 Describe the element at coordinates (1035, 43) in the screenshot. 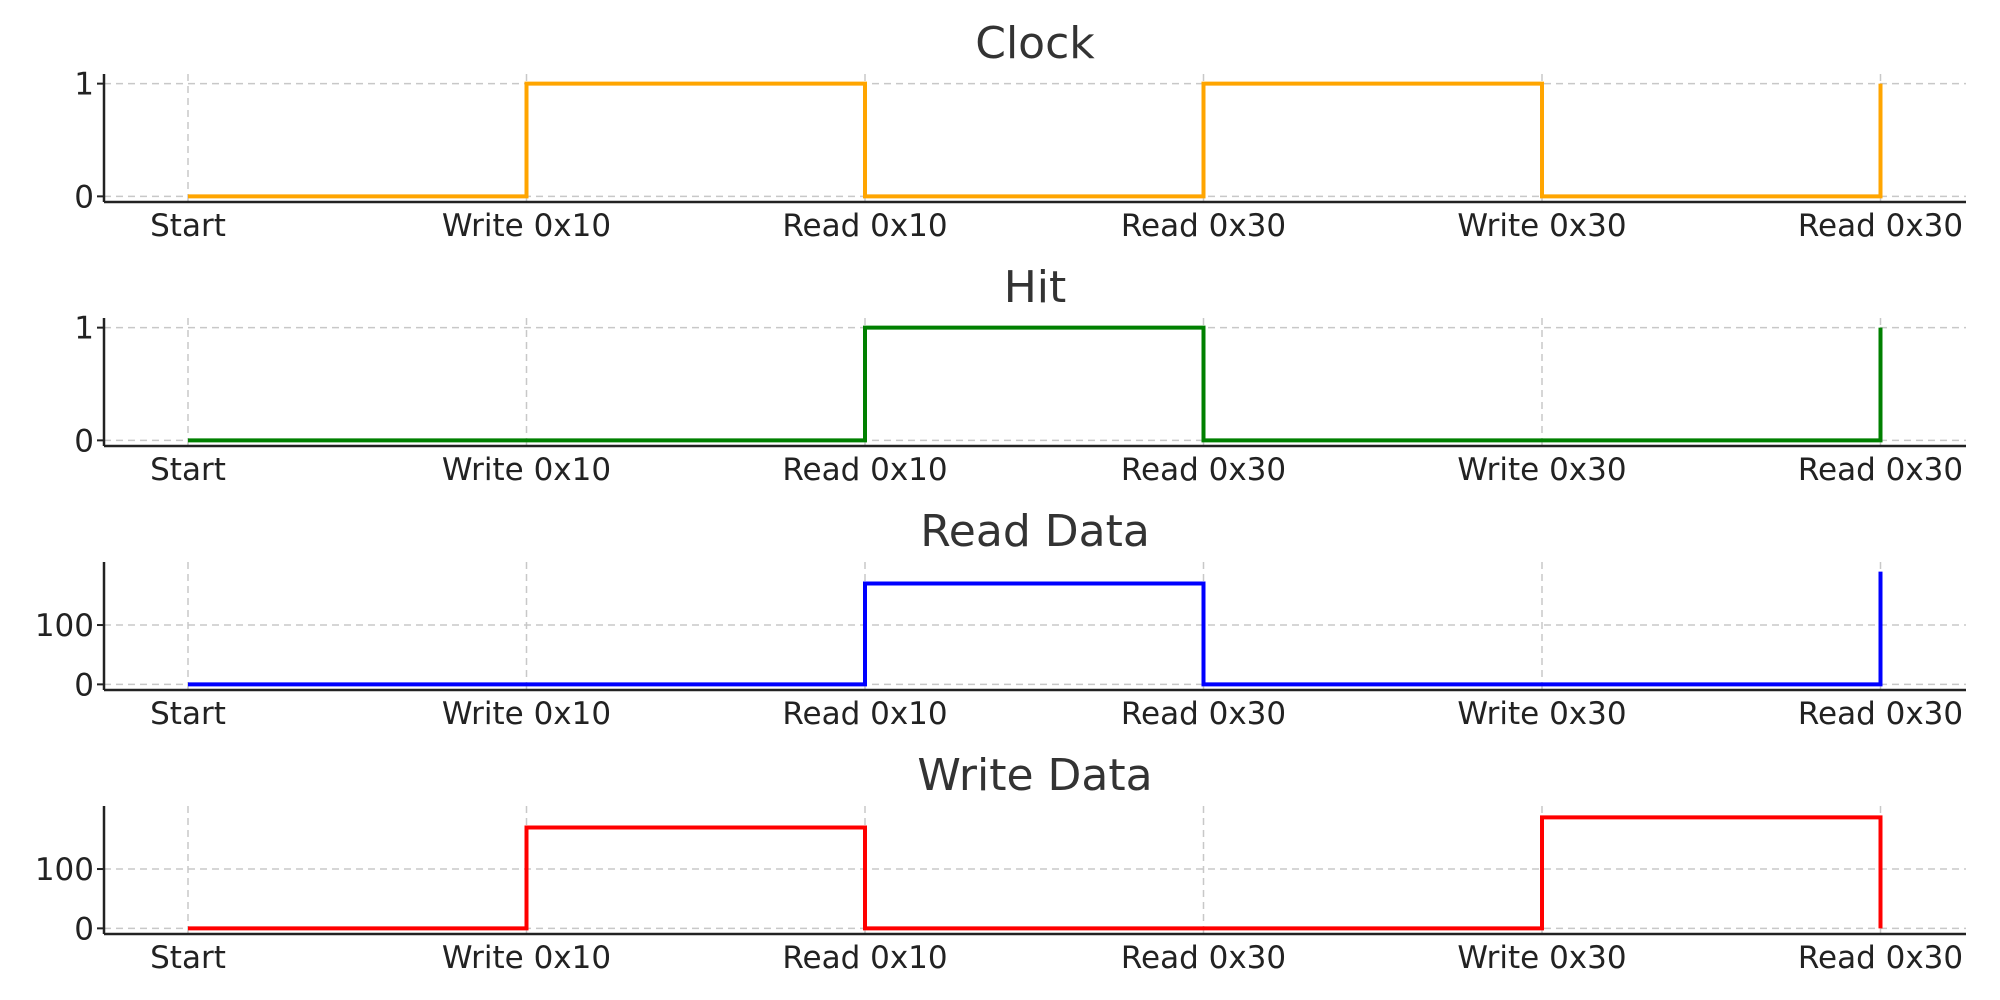

I see `clock-title: Clock` at that location.